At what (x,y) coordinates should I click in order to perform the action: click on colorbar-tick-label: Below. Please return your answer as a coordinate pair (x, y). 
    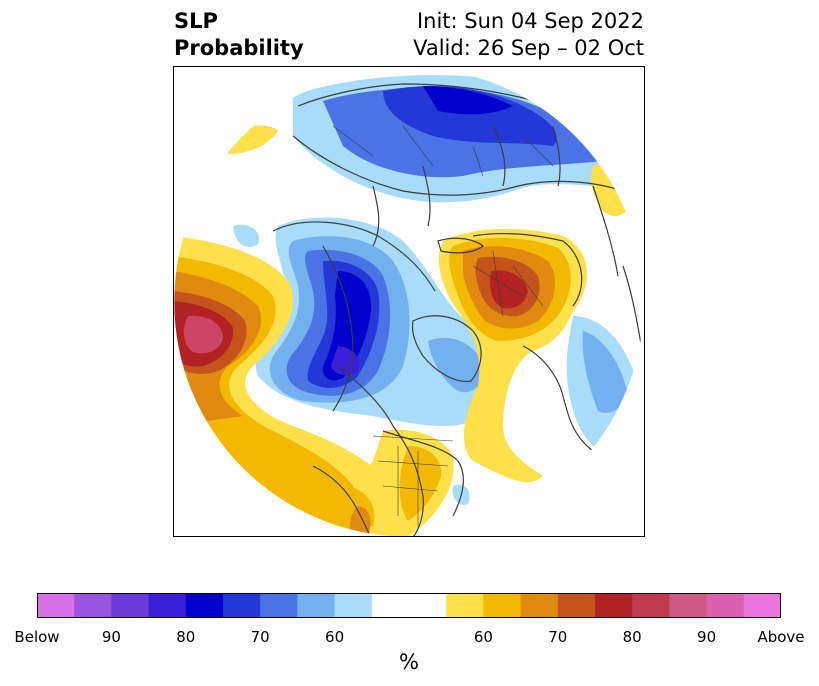
    Looking at the image, I should click on (37, 637).